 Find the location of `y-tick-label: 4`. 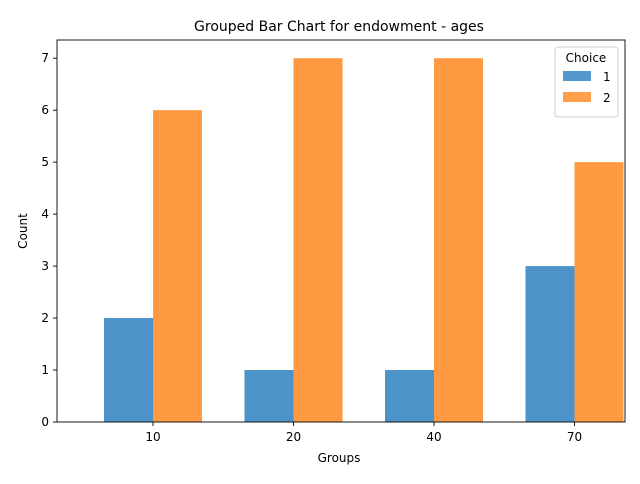

y-tick-label: 4 is located at coordinates (45, 214).